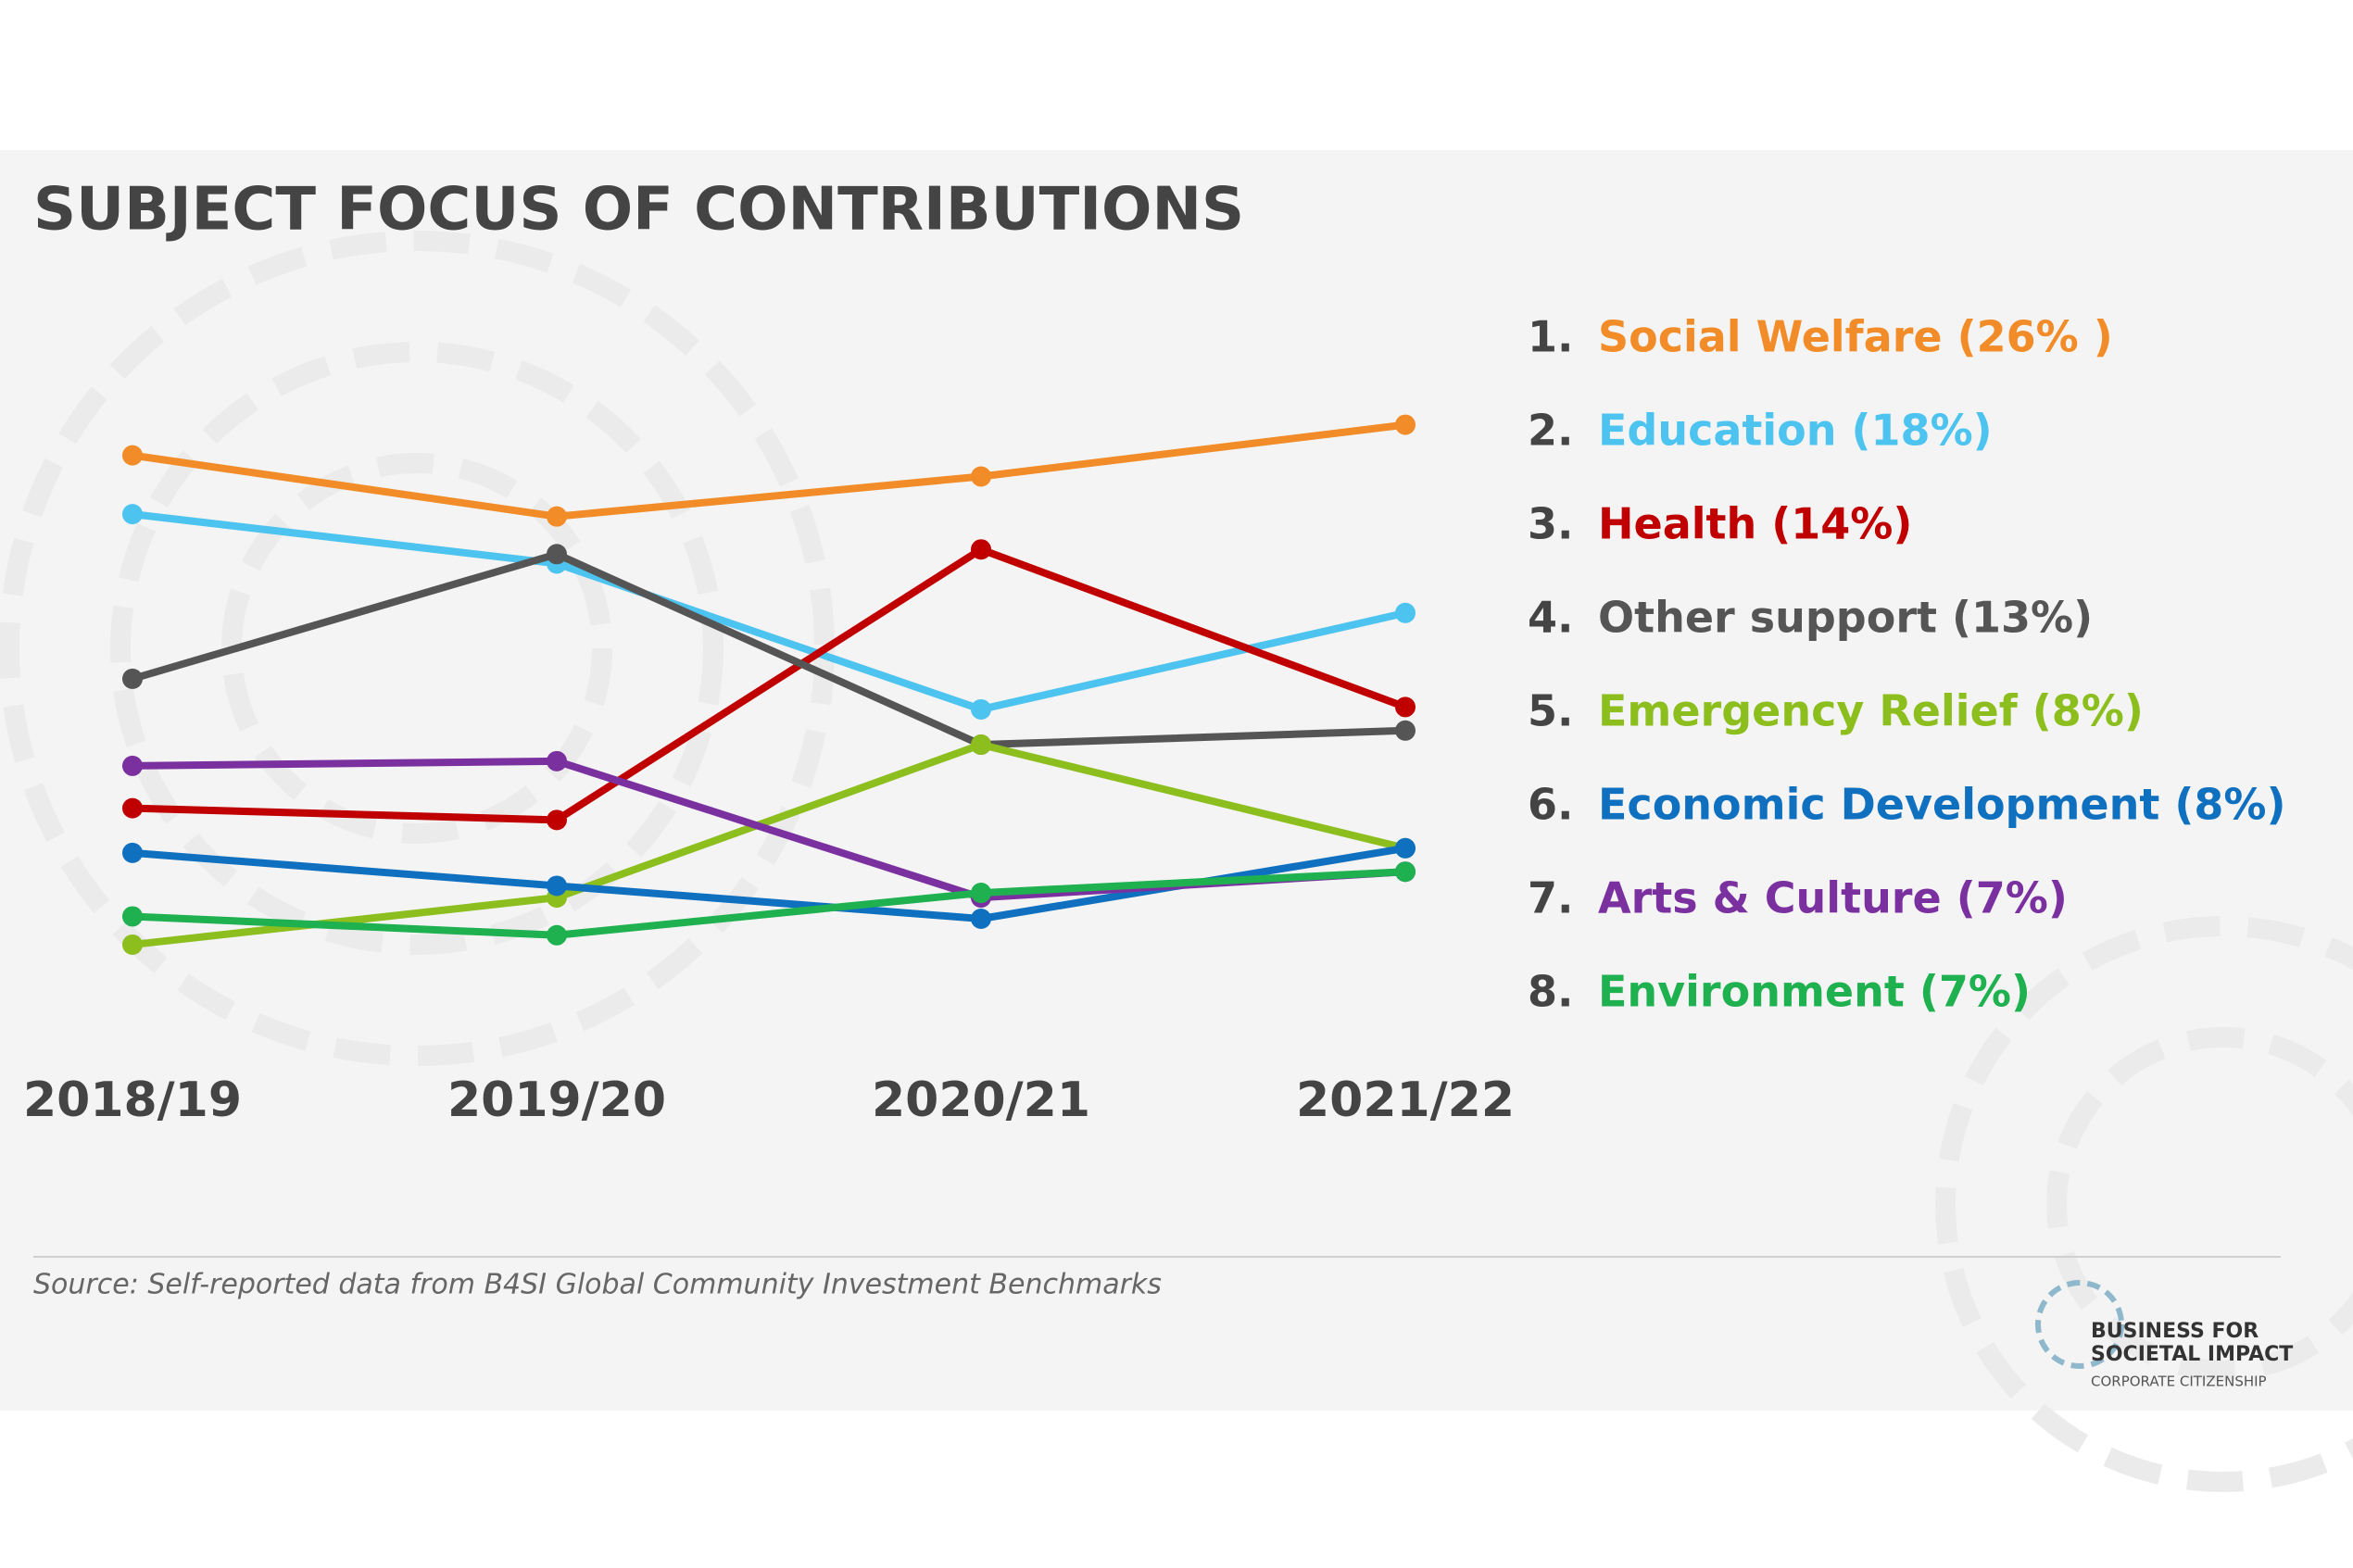 This screenshot has height=1568, width=2353. I want to click on legend-entry: Education (18%), so click(1795, 431).